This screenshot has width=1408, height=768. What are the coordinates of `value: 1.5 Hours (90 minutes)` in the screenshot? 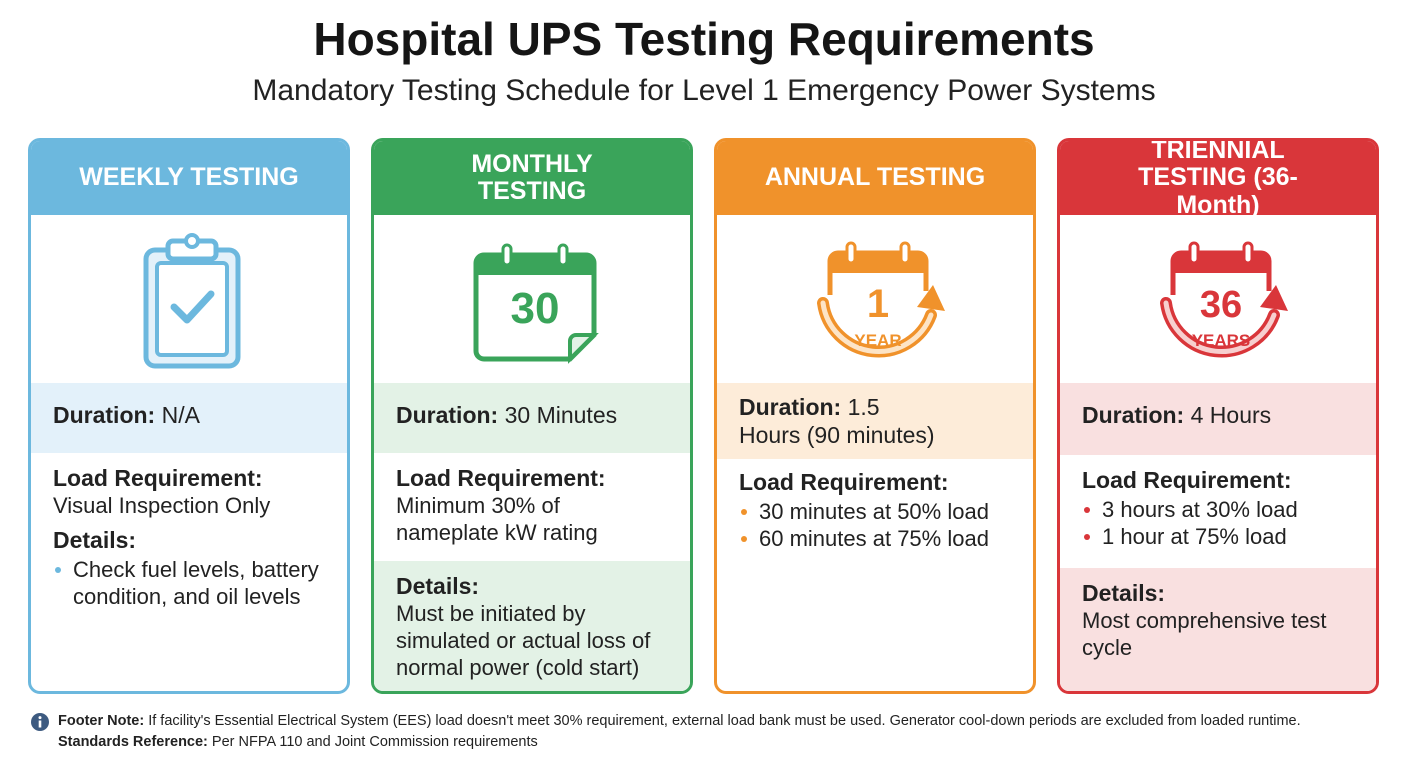 It's located at (837, 421).